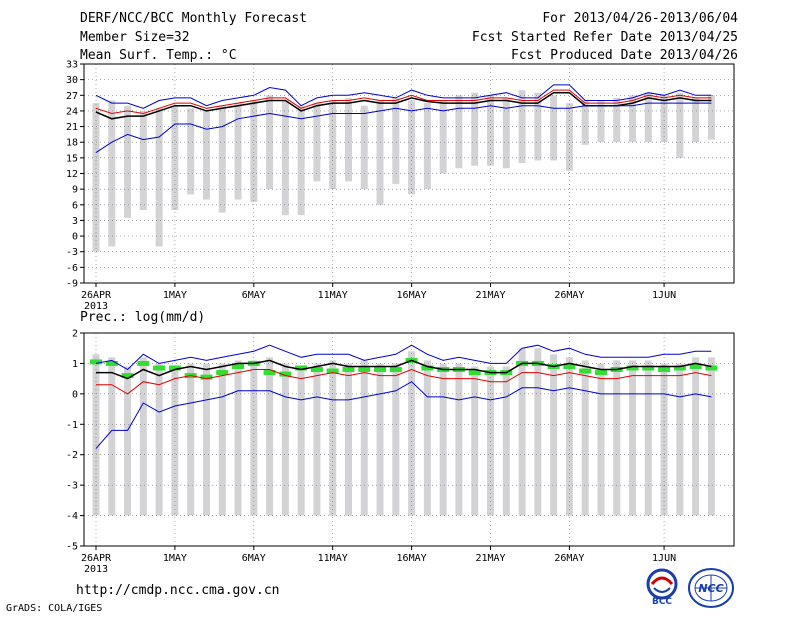 The height and width of the screenshot is (618, 800). What do you see at coordinates (72, 486) in the screenshot?
I see `y-tick-label-2: -3` at bounding box center [72, 486].